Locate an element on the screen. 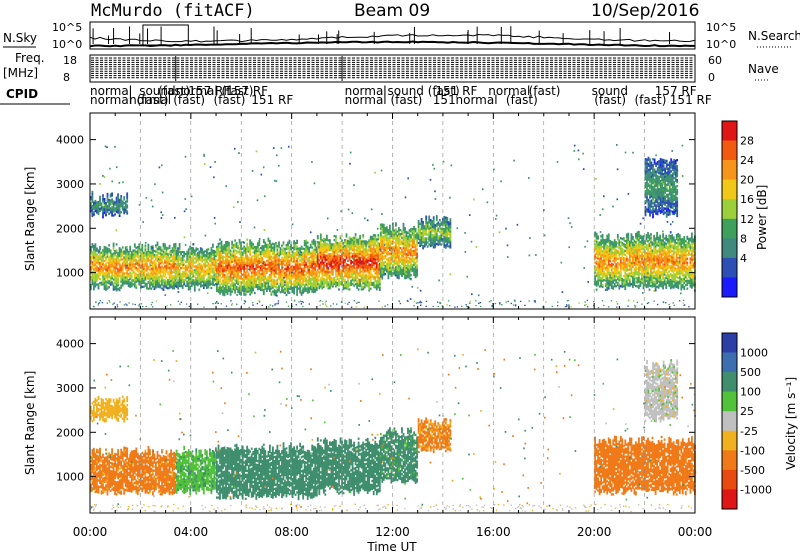  freq-tick-bottom: 8 is located at coordinates (66, 77).